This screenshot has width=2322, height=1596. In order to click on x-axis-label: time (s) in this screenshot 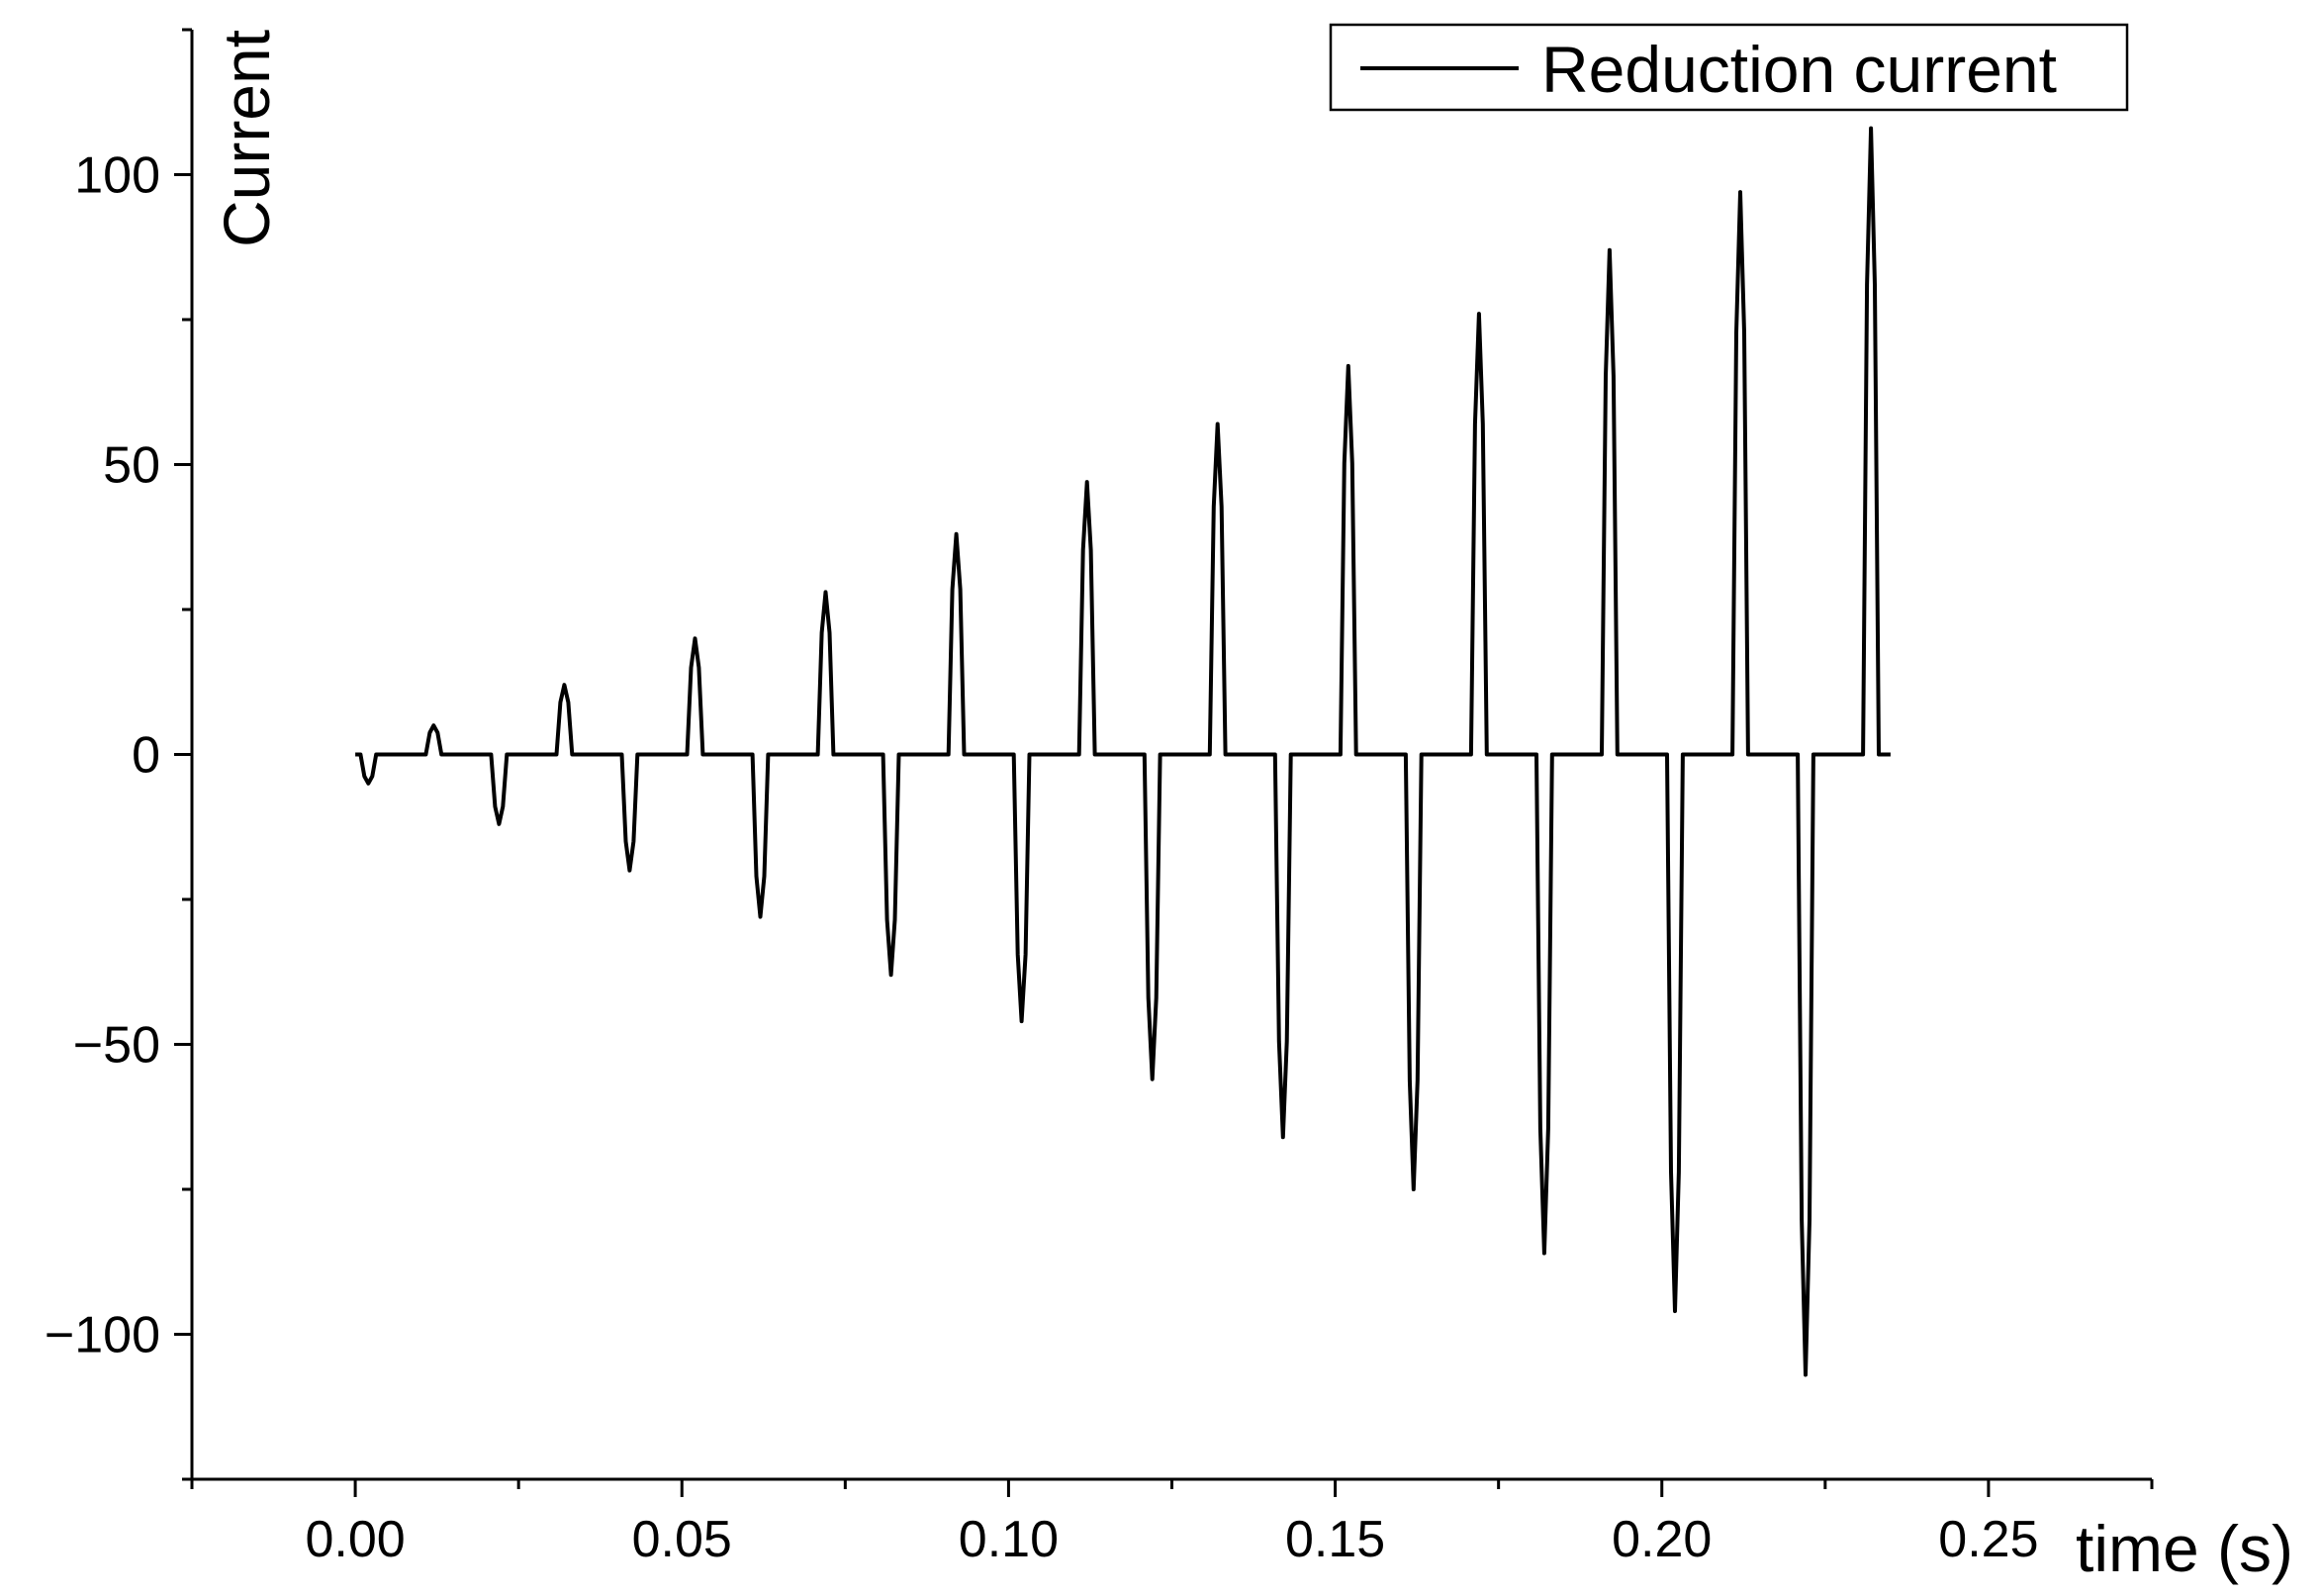, I will do `click(2184, 1548)`.